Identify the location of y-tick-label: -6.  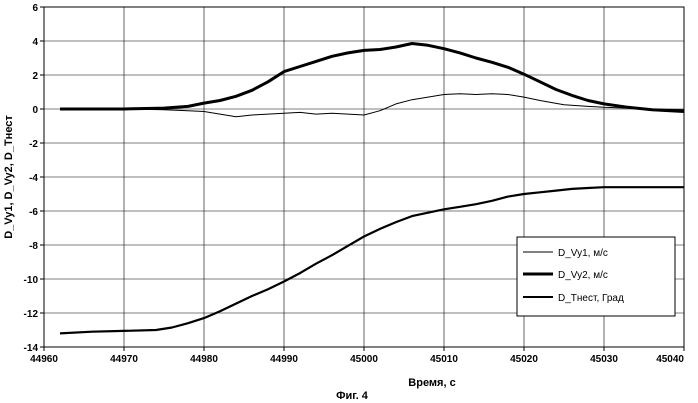
(33, 212).